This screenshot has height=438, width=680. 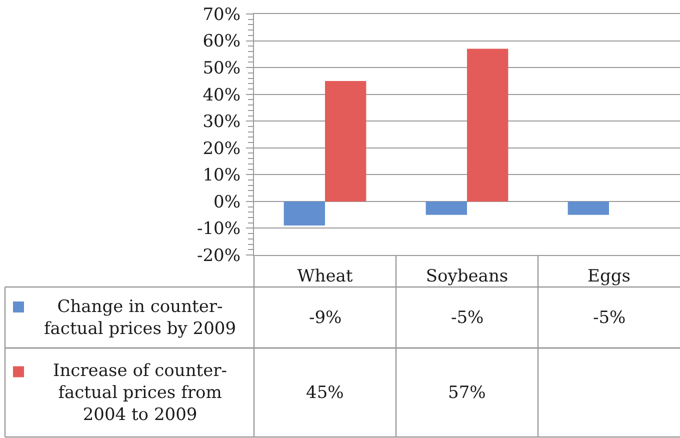 I want to click on legend-label: Change in counter-factual prices by 2009, so click(x=140, y=318).